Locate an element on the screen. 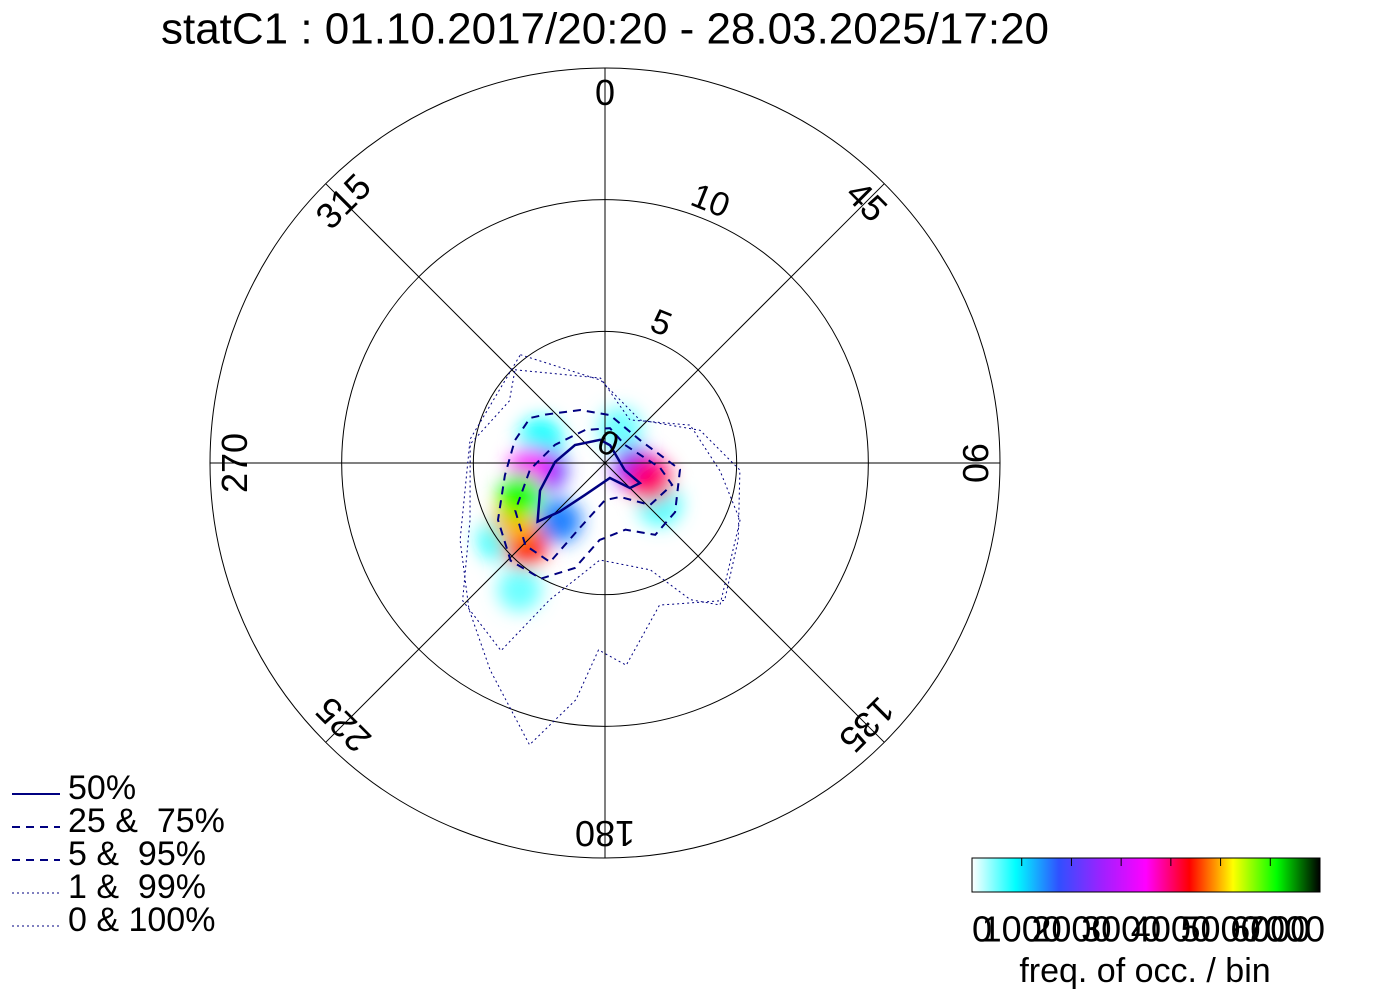 Image resolution: width=1388 pixels, height=992 pixels. legend-label: 1 & 99% is located at coordinates (137, 887).